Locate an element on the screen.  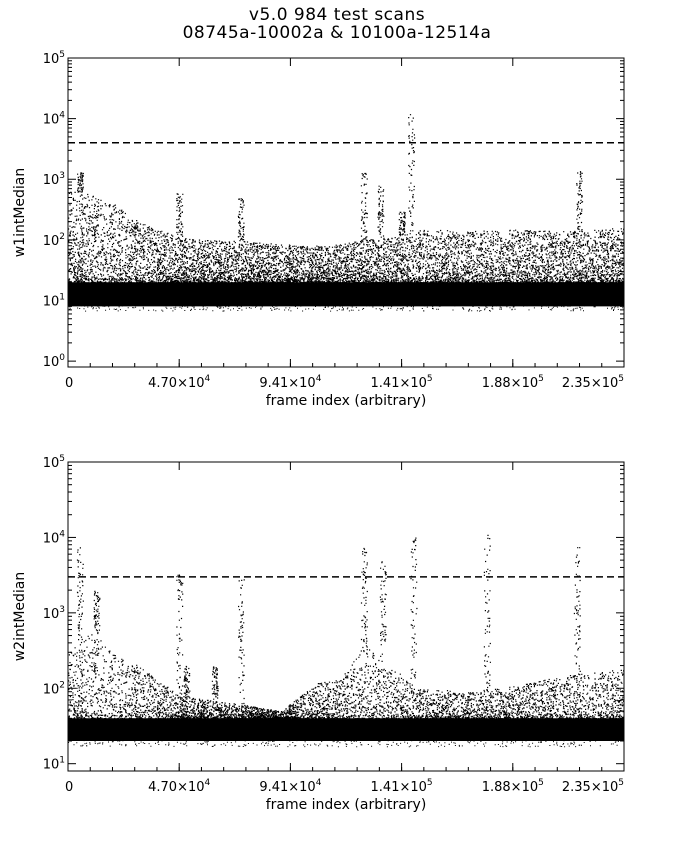
y-axis-label: w2intMedian is located at coordinates (20, 617).